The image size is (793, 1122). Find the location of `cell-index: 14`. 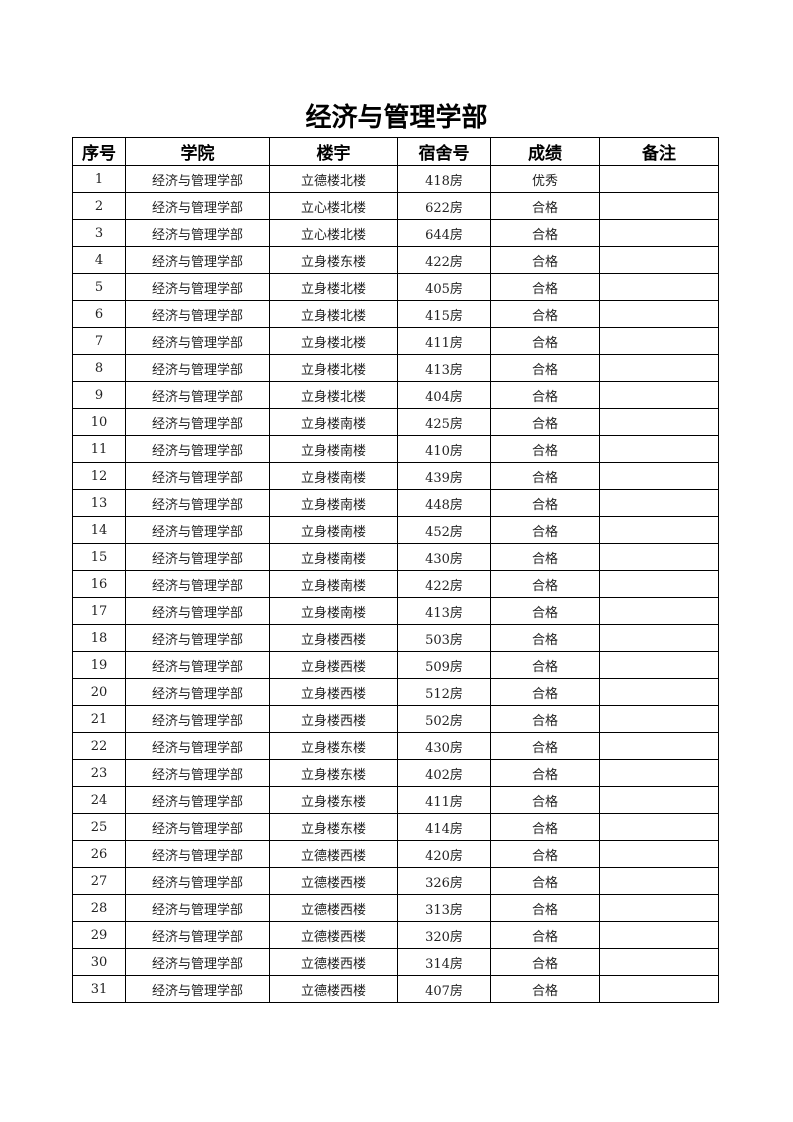

cell-index: 14 is located at coordinates (99, 530).